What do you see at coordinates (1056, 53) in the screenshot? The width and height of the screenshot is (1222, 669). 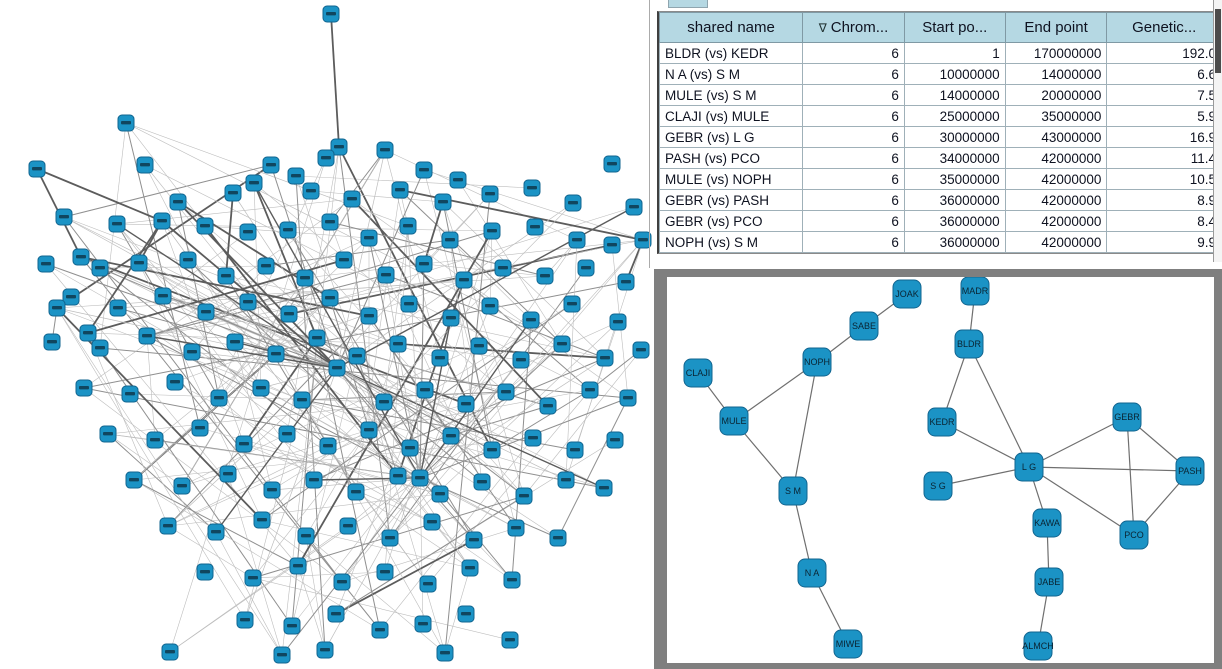 I see `table-cell: 170000000` at bounding box center [1056, 53].